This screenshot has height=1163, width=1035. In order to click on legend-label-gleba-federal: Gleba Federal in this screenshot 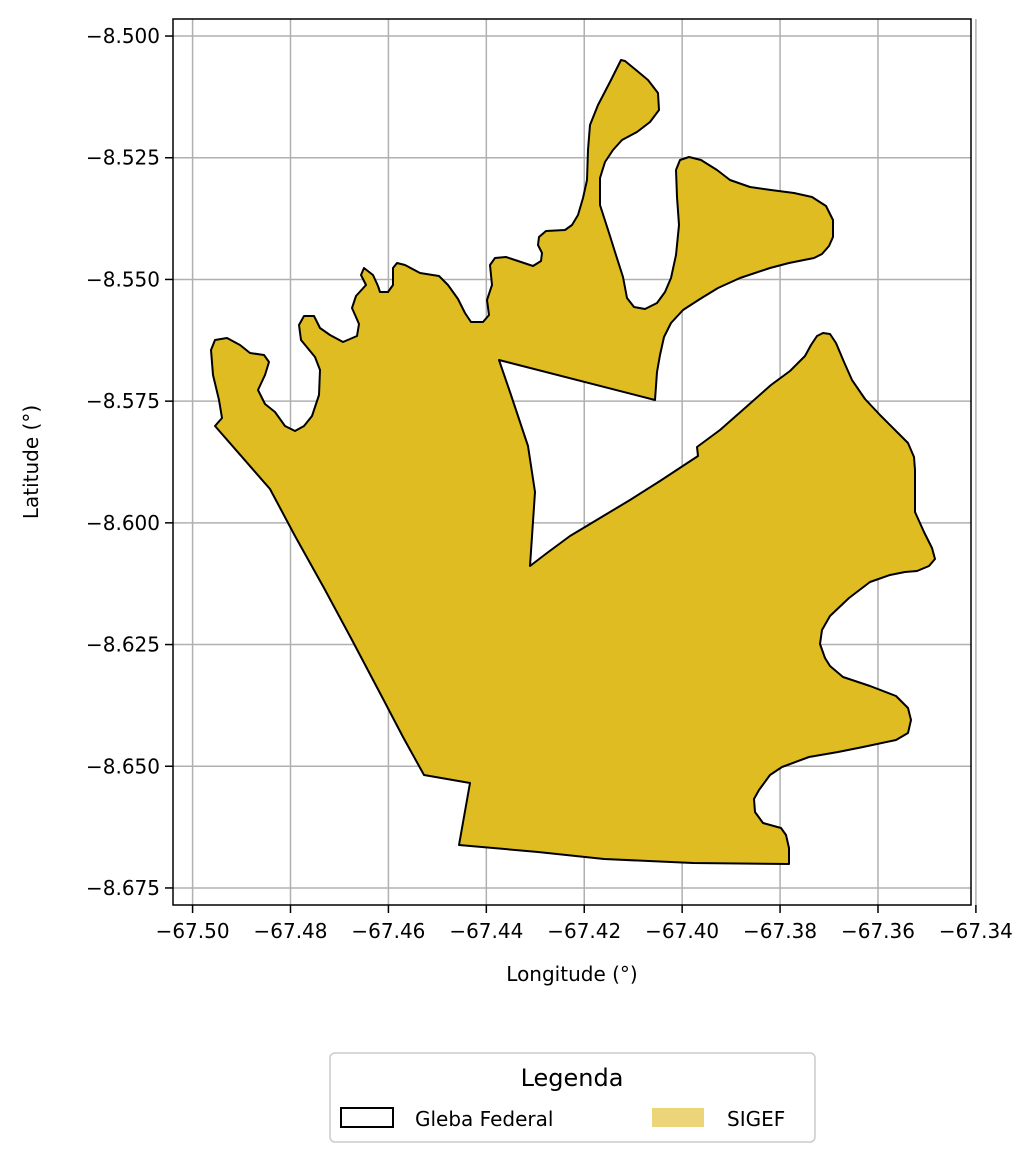, I will do `click(484, 1119)`.